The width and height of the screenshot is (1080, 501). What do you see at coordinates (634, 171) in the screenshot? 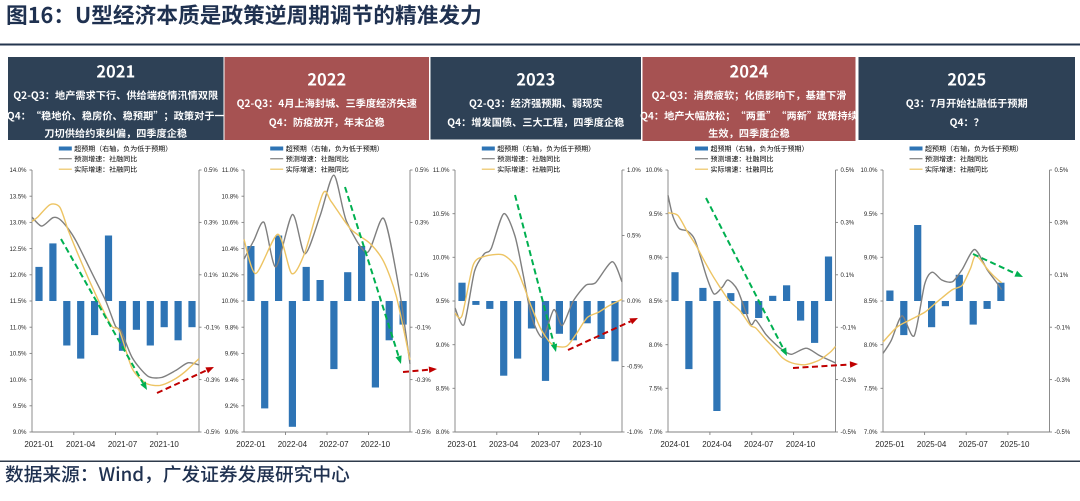
I see `svg-text: 1.0%` at bounding box center [634, 171].